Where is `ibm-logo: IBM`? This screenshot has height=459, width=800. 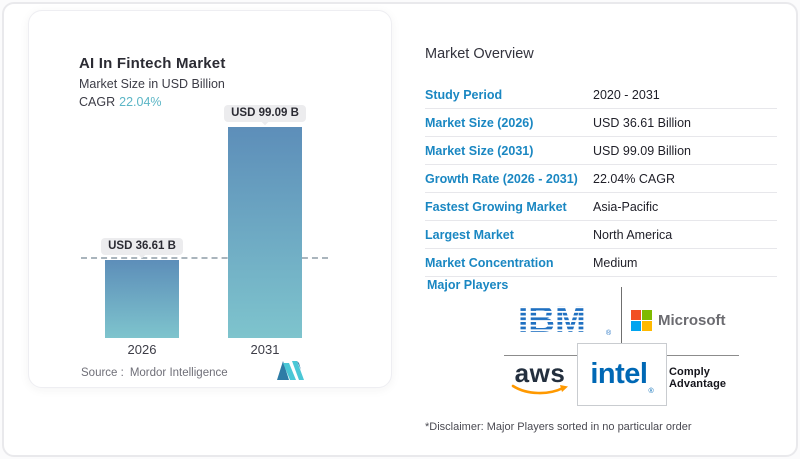
ibm-logo: IBM is located at coordinates (552, 319).